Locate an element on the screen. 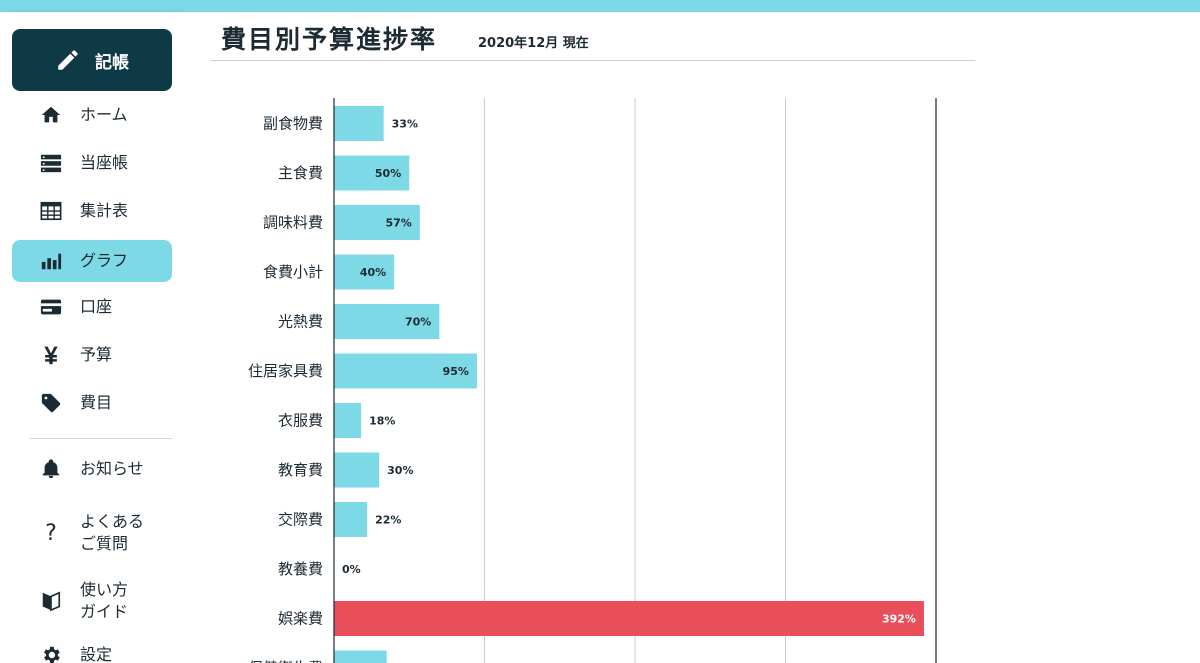  category-label: 教育費 is located at coordinates (300, 470).